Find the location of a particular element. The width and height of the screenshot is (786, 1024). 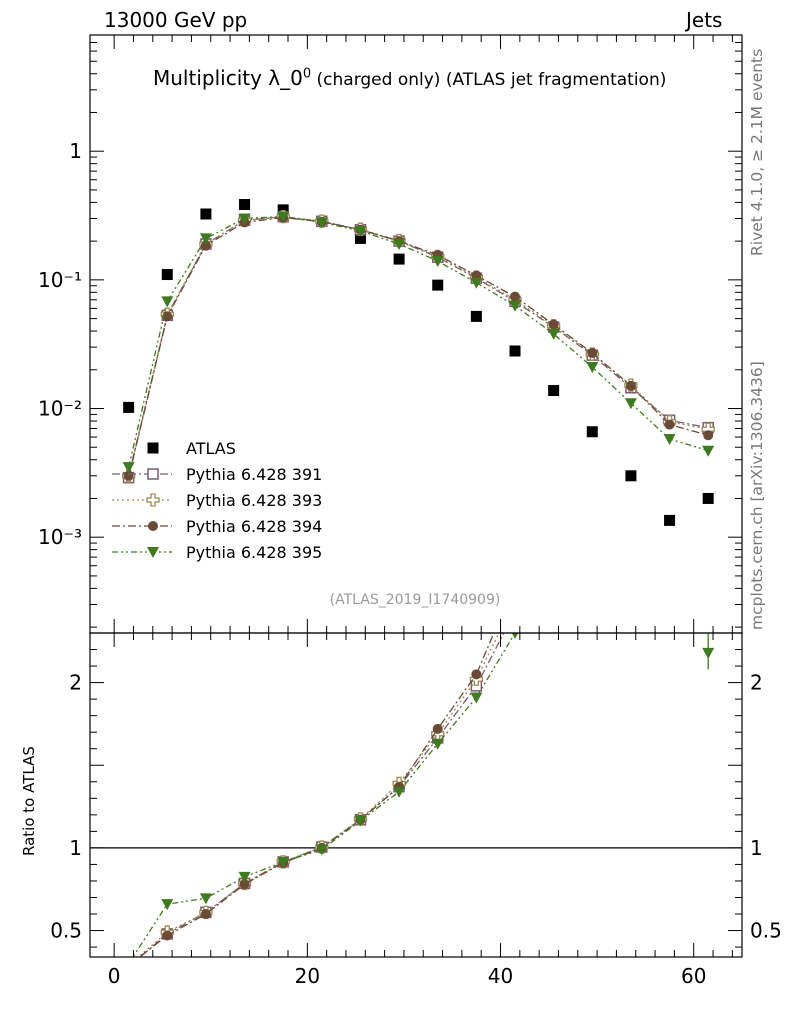

energy-label: 13000 GeV pp is located at coordinates (176, 20).